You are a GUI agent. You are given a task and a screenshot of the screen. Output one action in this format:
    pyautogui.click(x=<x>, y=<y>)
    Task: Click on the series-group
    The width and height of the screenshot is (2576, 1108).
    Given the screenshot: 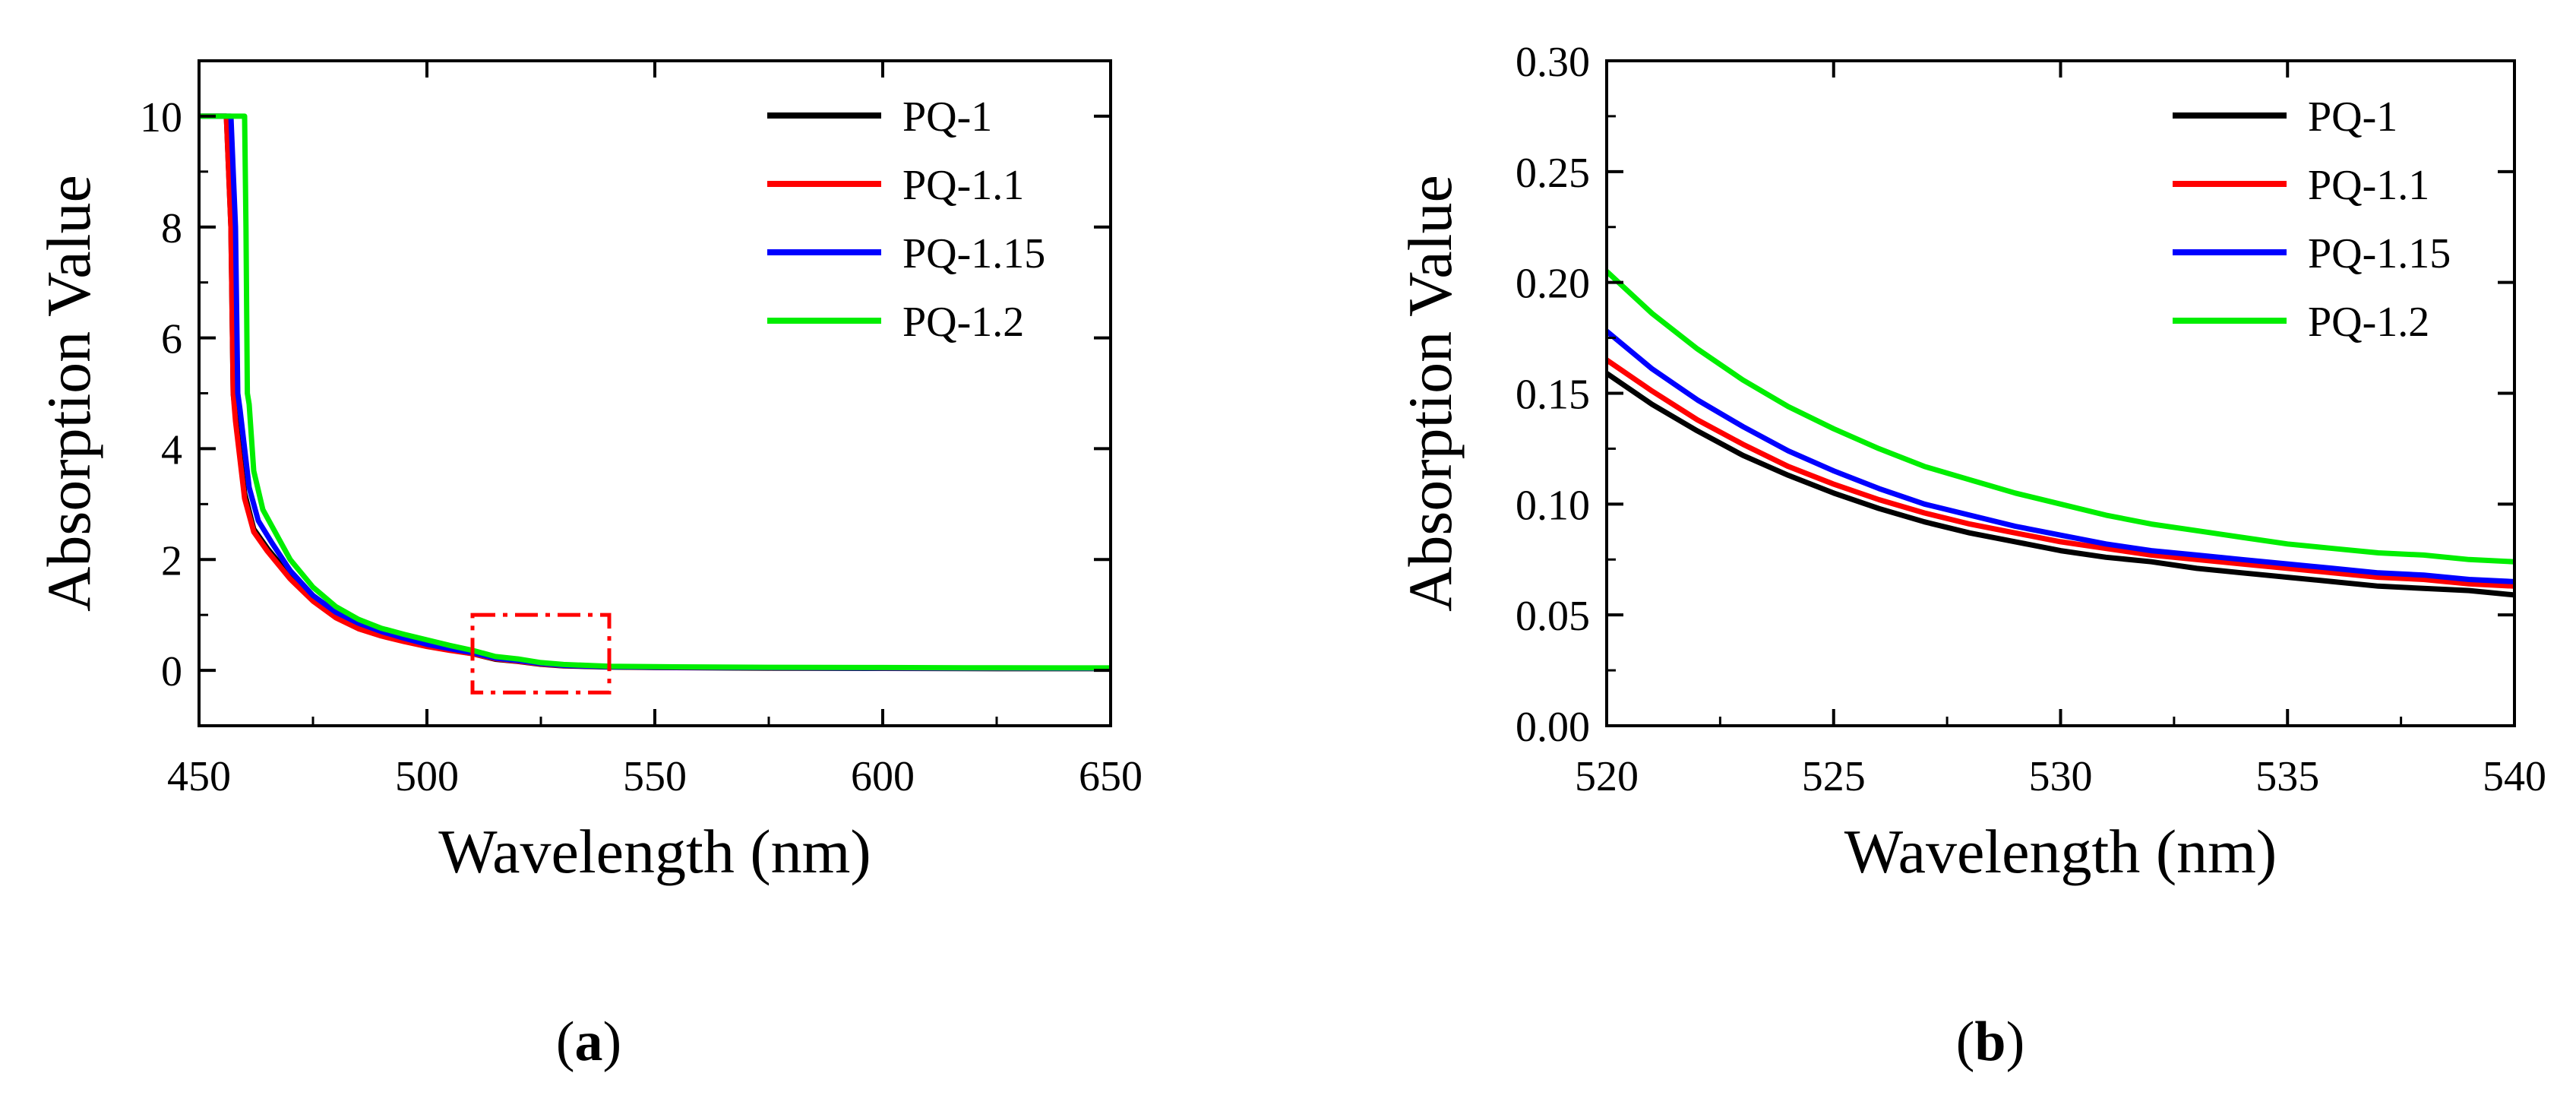 What is the action you would take?
    pyautogui.click(x=2060, y=433)
    